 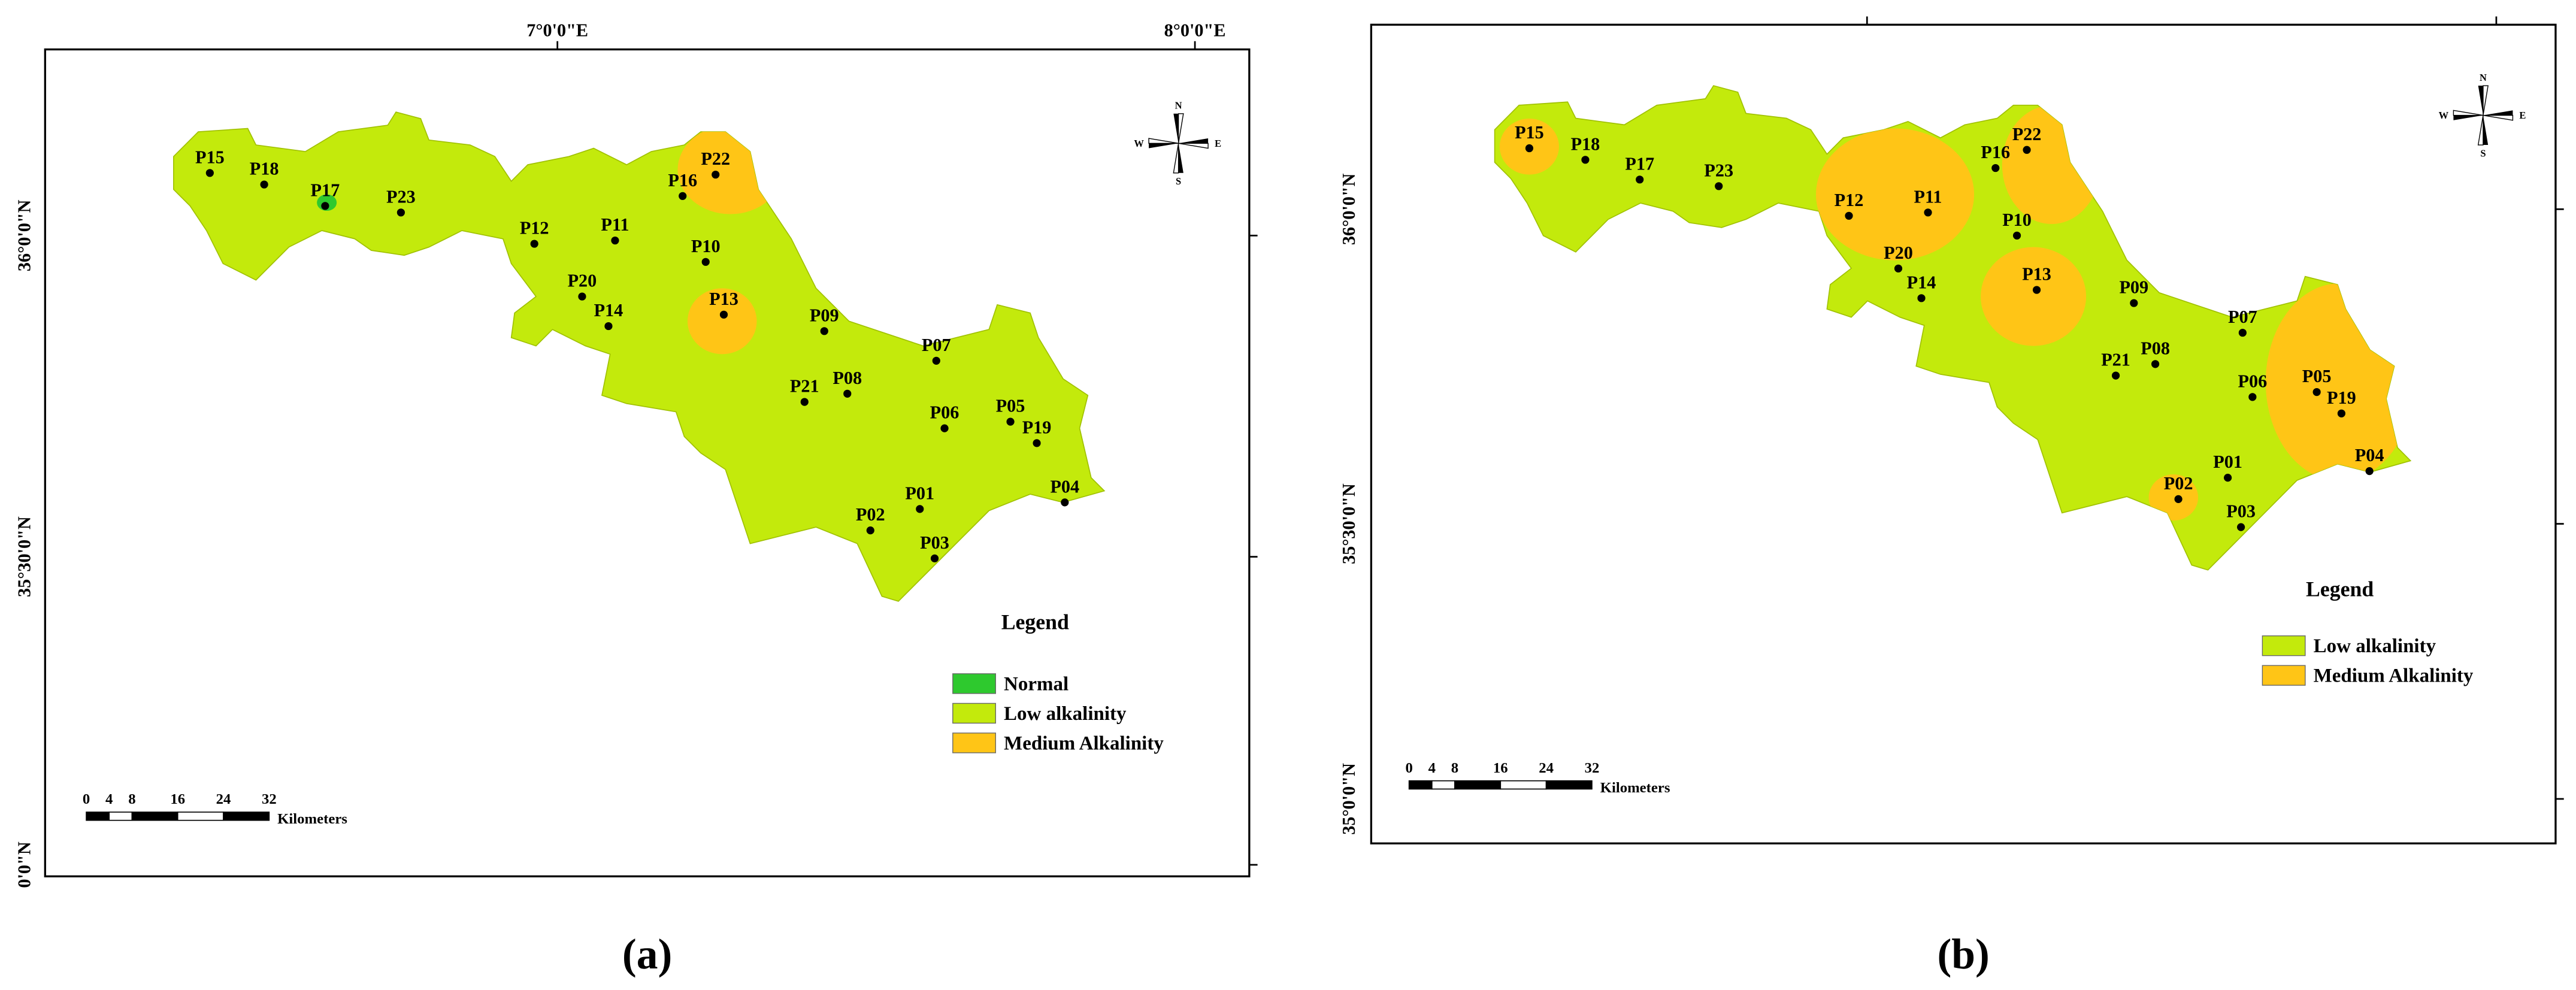 I want to click on compass-letter: W, so click(x=2444, y=115).